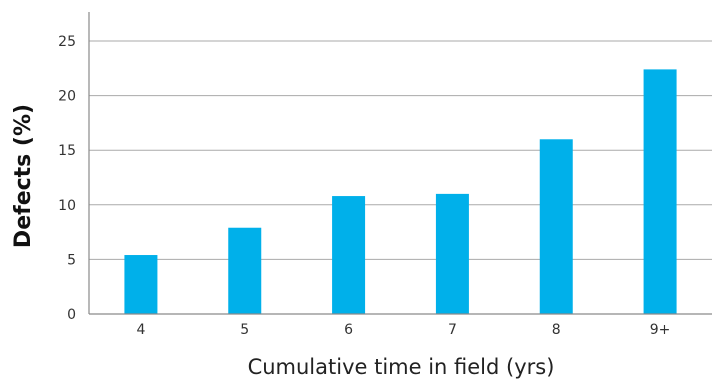 The width and height of the screenshot is (718, 385). What do you see at coordinates (403, 330) in the screenshot?
I see `x-tick-labels: 4 5 6 7 8 9+` at bounding box center [403, 330].